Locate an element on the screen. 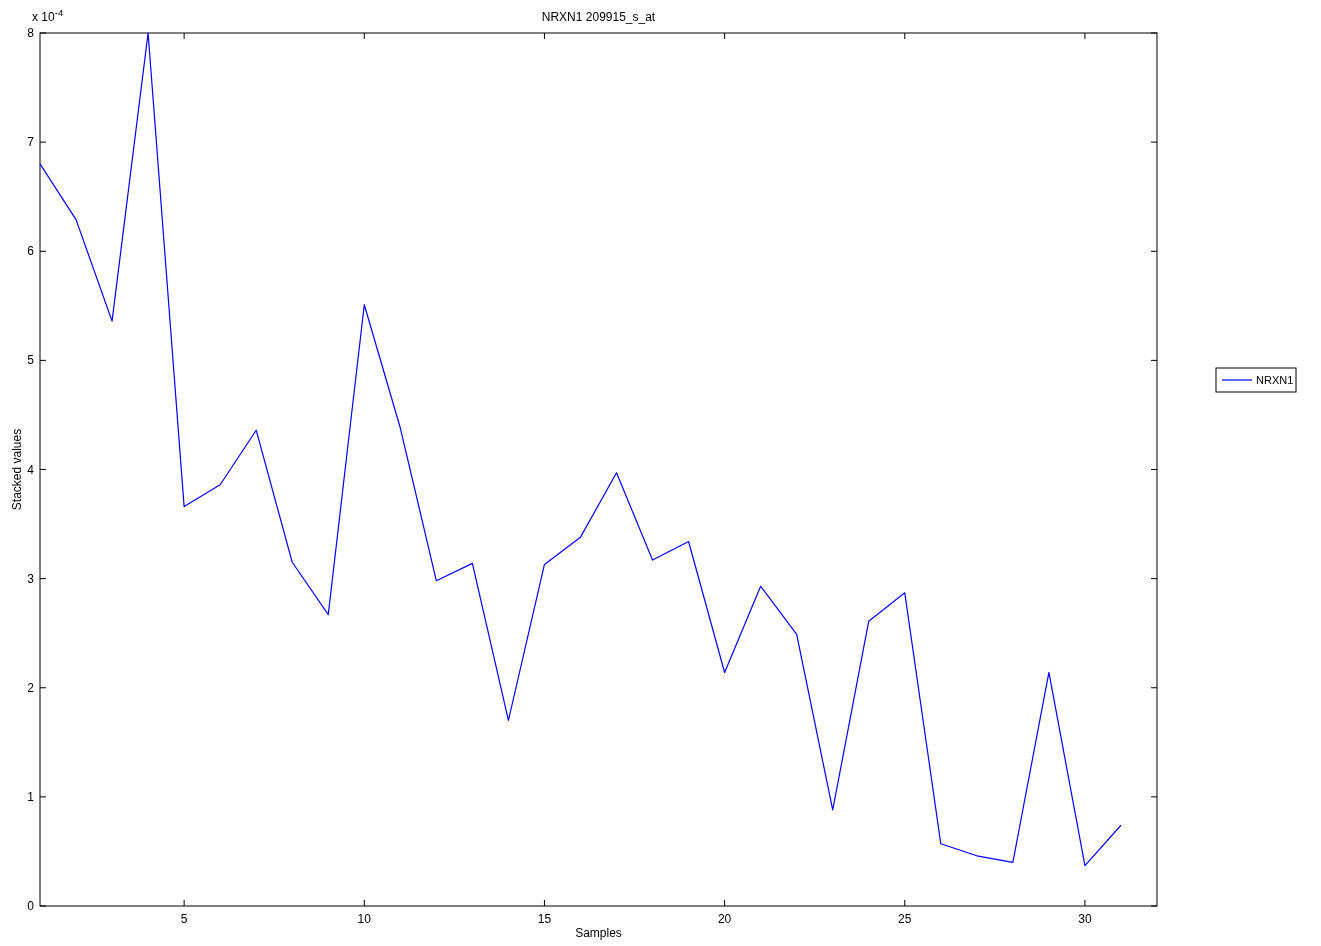 The height and width of the screenshot is (946, 1321). y-tick-label: 8 is located at coordinates (31, 33).